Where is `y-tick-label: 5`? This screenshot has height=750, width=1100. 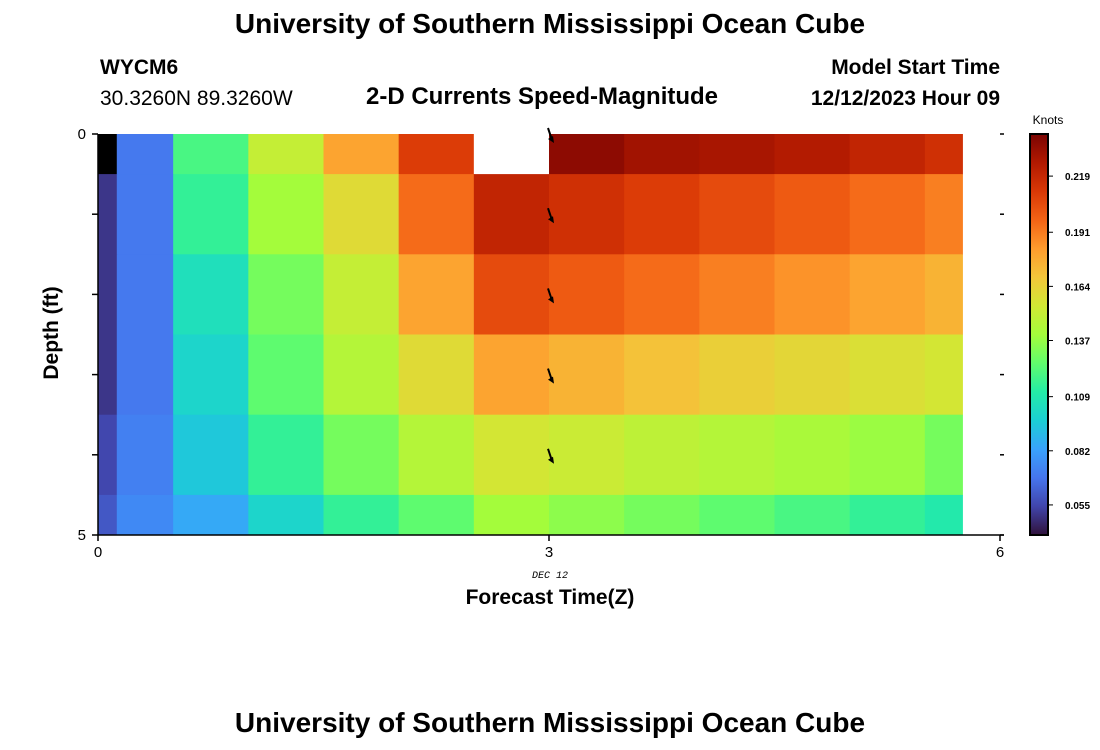 y-tick-label: 5 is located at coordinates (82, 535).